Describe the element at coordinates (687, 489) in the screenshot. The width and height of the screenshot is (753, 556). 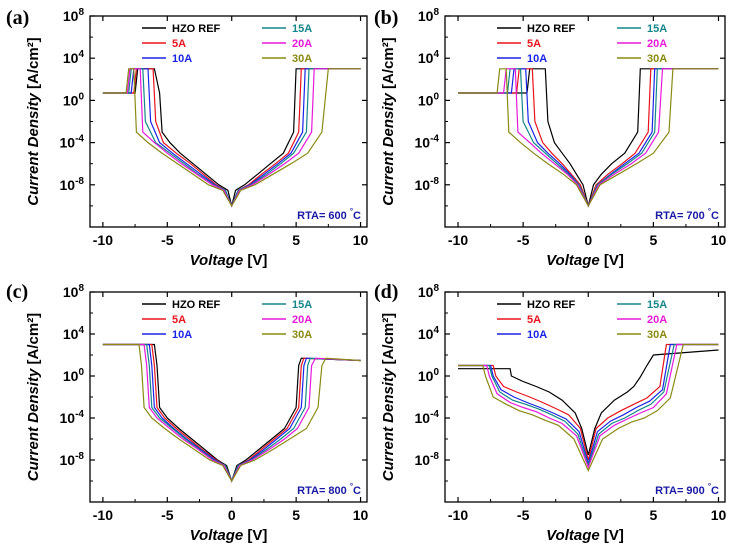
I see `rta-annotation: RTA= 900 °C` at that location.